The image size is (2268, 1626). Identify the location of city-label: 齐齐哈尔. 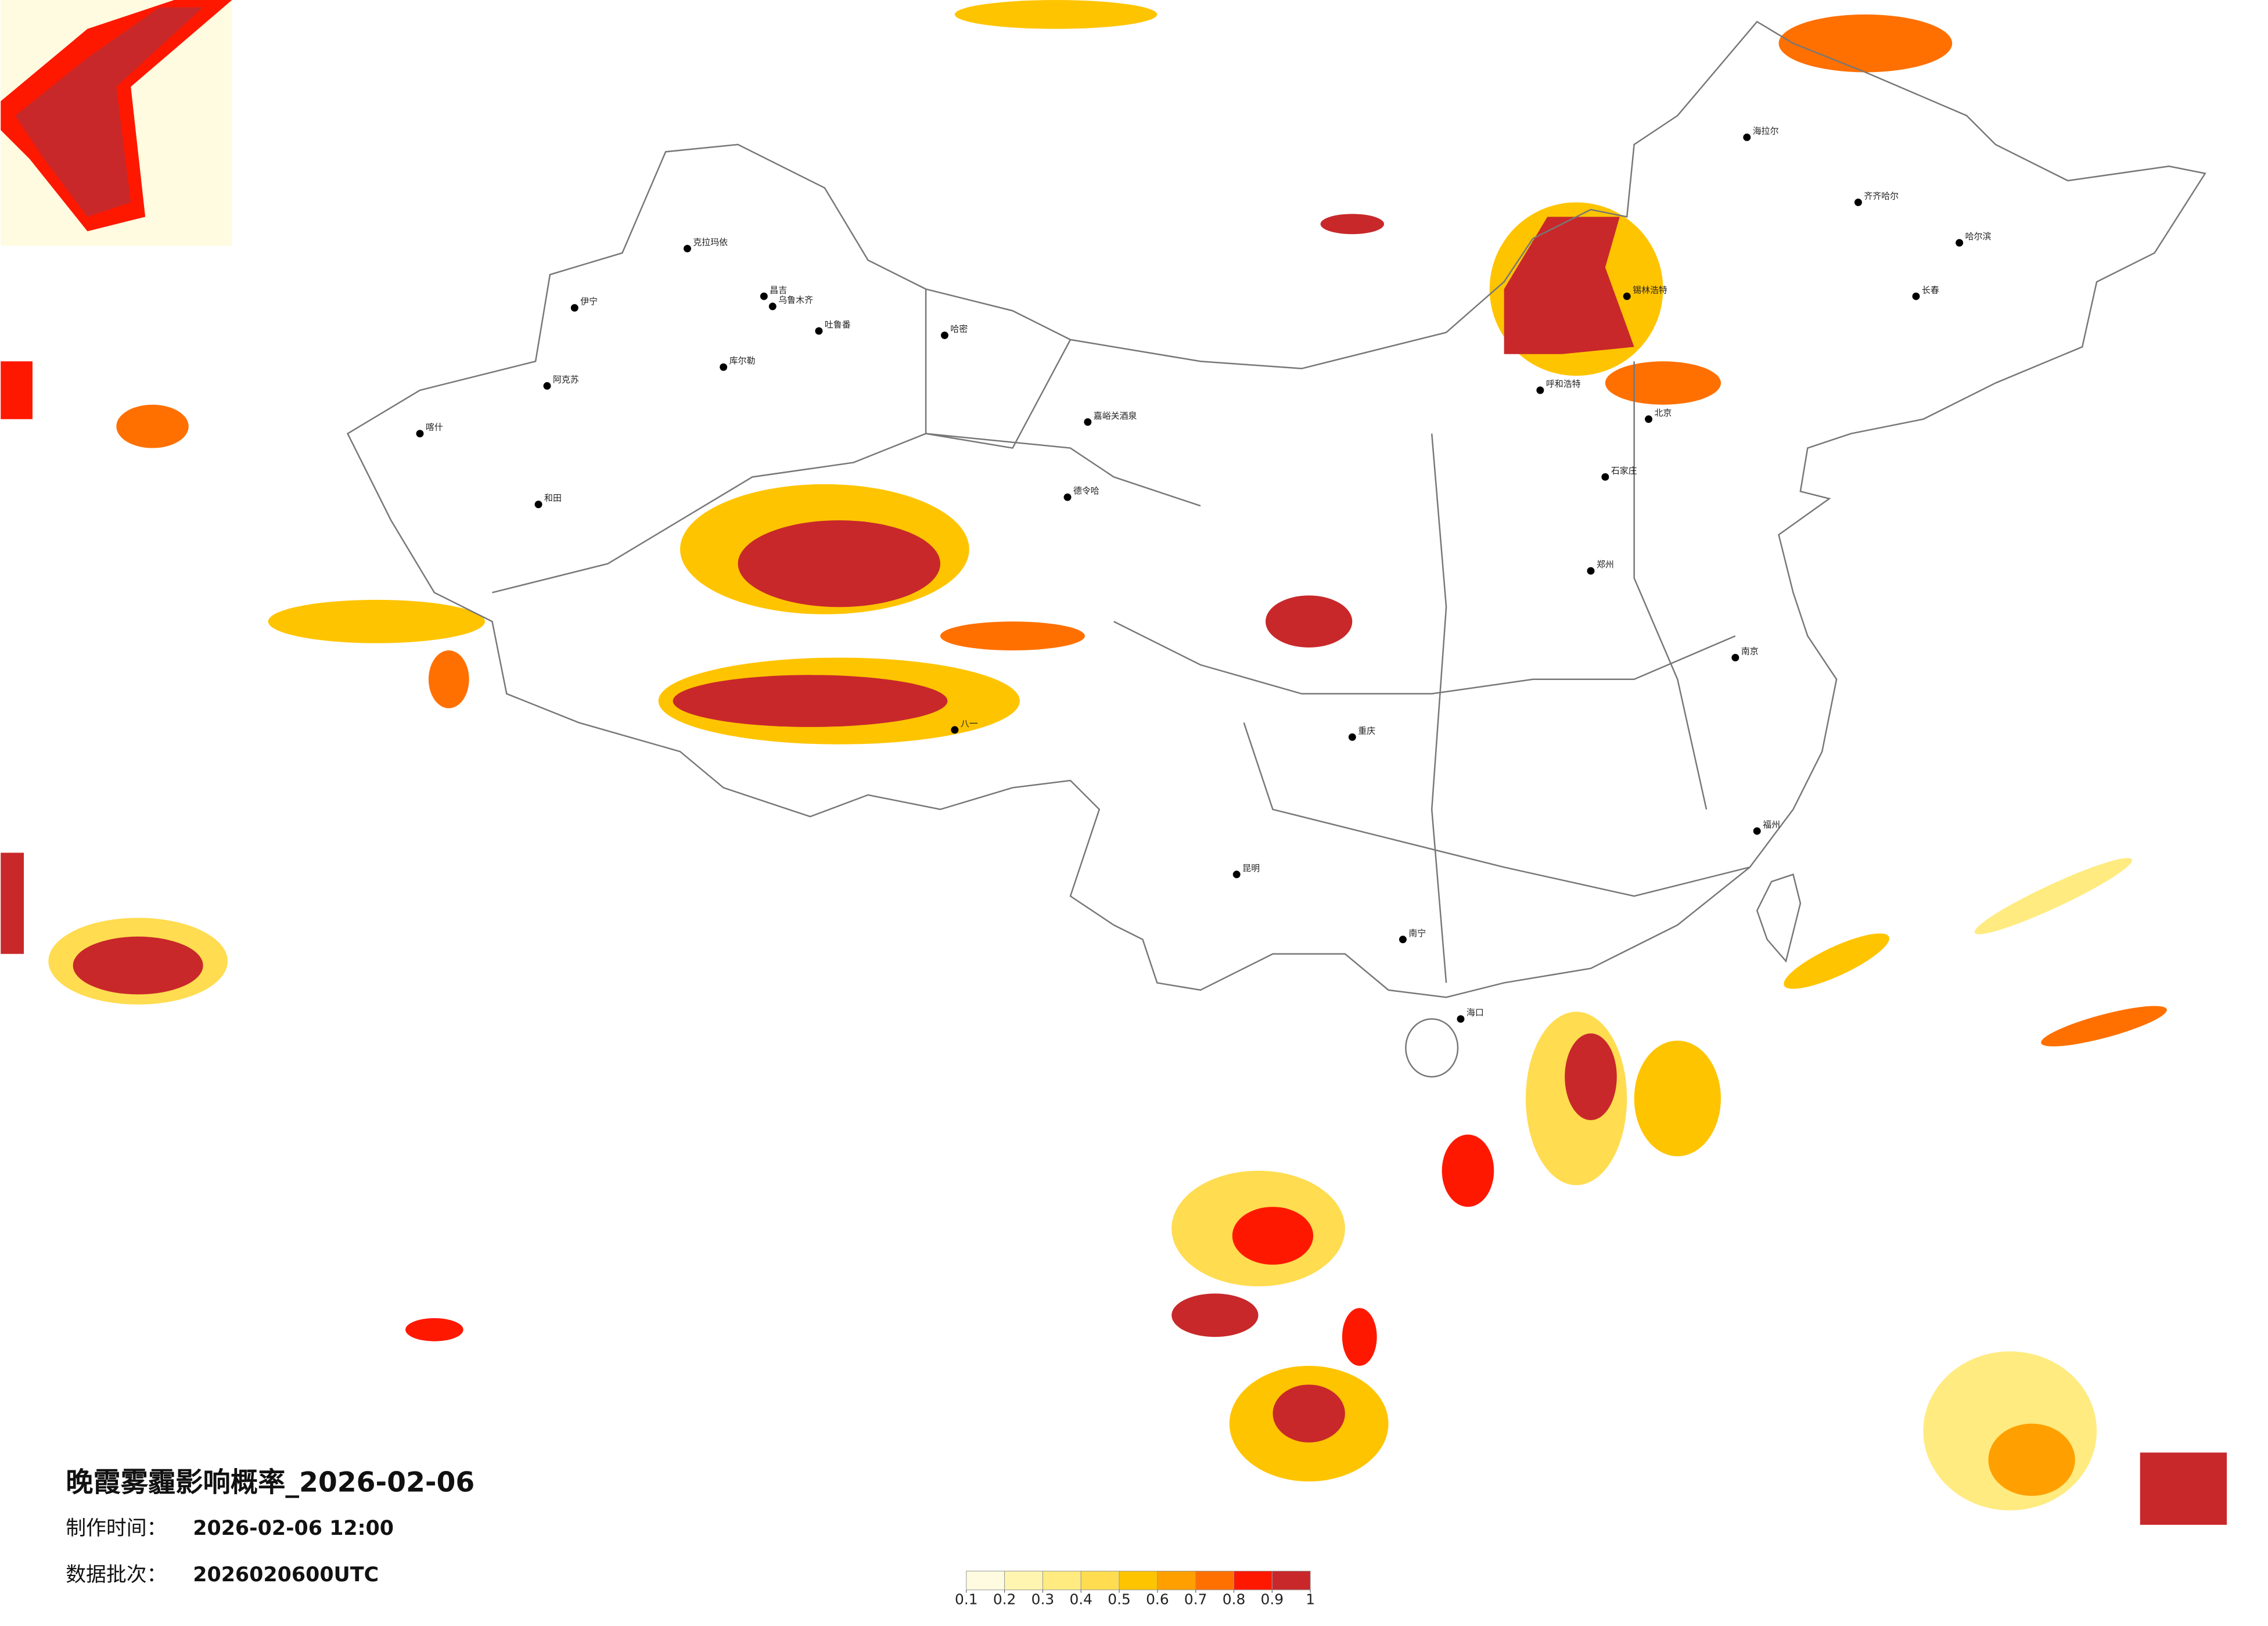
(1881, 195).